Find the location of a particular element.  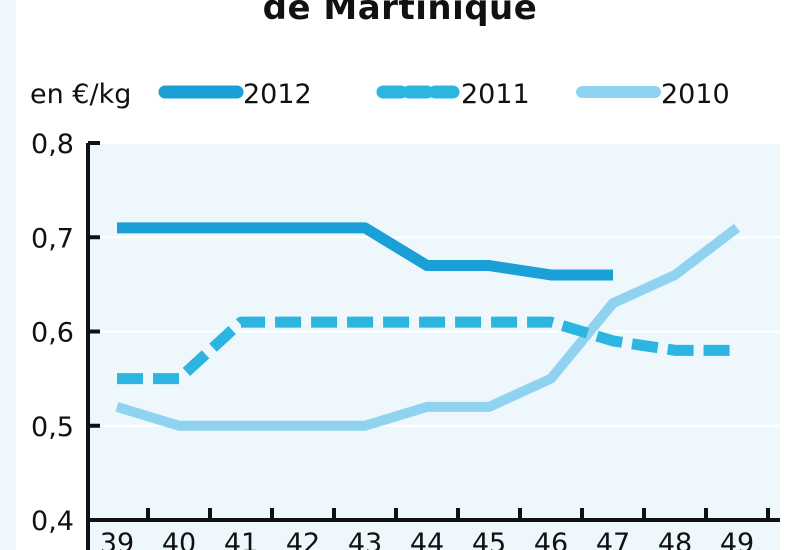

x-tick-label: 41 is located at coordinates (241, 539).